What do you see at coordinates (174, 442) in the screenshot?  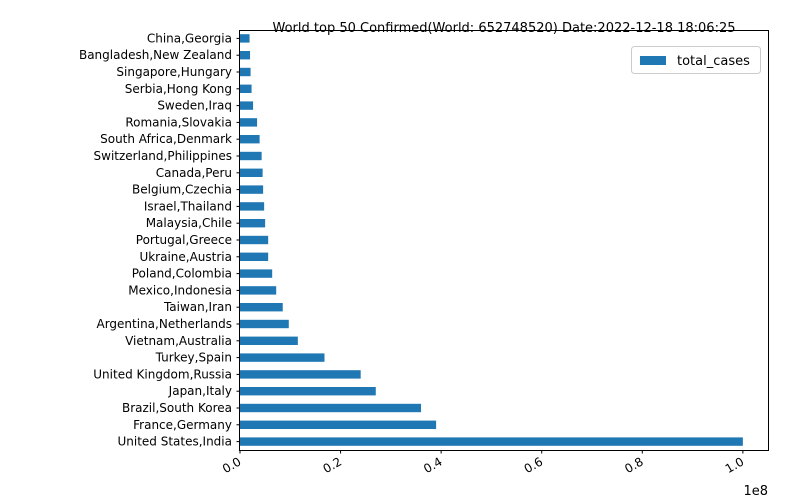 I see `y-tick-label: United States,India` at bounding box center [174, 442].